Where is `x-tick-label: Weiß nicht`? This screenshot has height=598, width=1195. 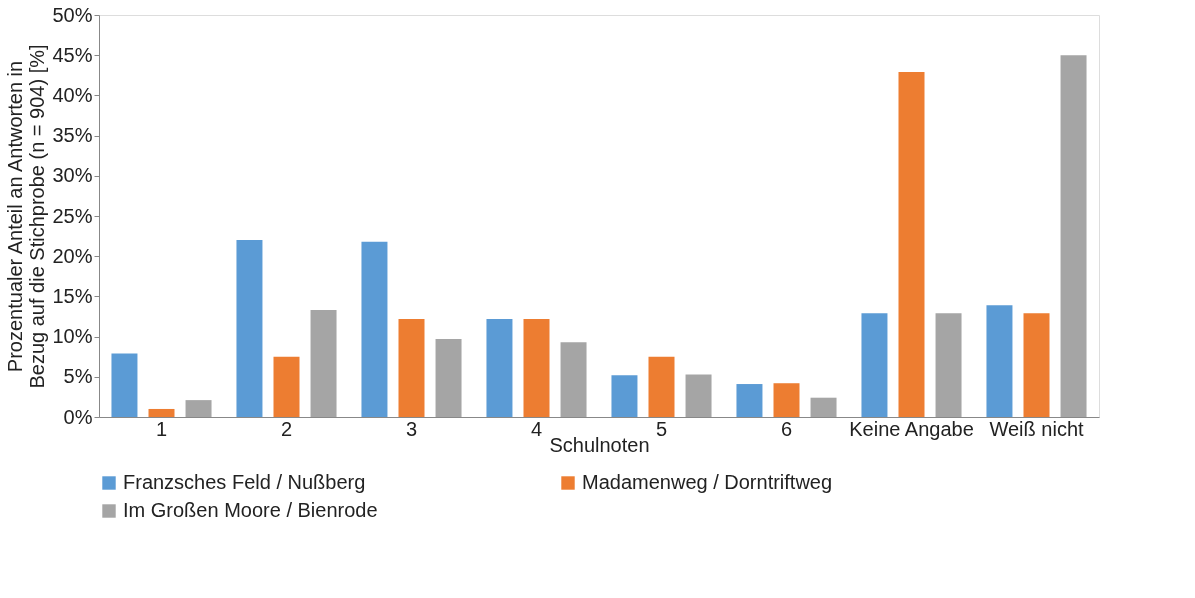 x-tick-label: Weiß nicht is located at coordinates (1036, 428).